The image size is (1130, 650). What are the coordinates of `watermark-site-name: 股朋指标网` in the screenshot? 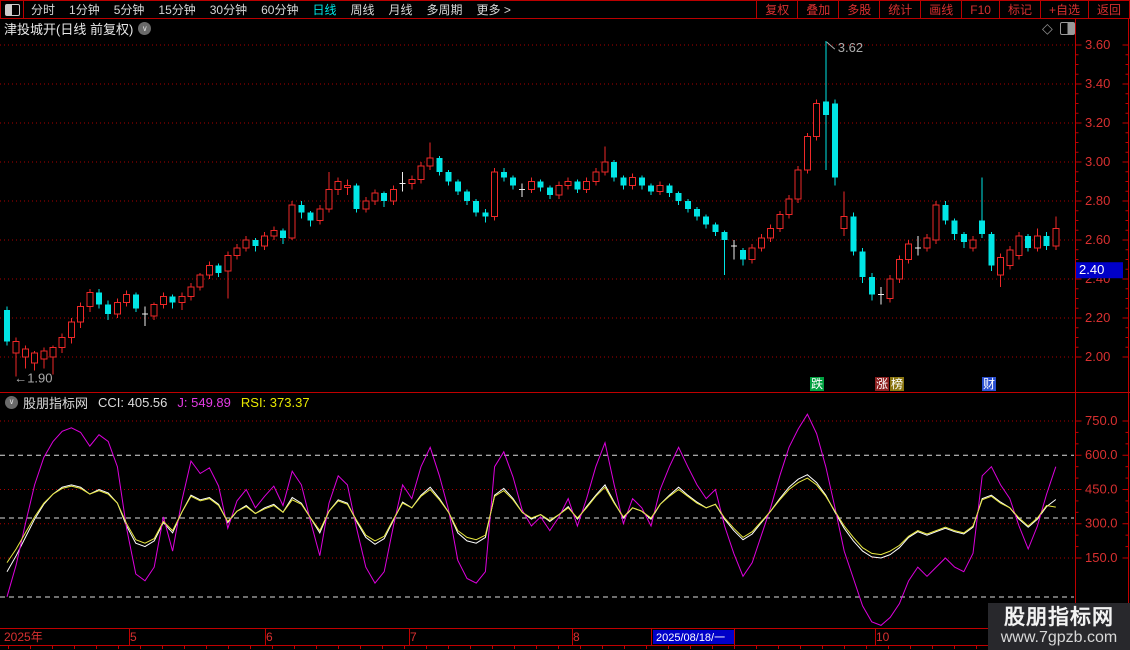 It's located at (1059, 617).